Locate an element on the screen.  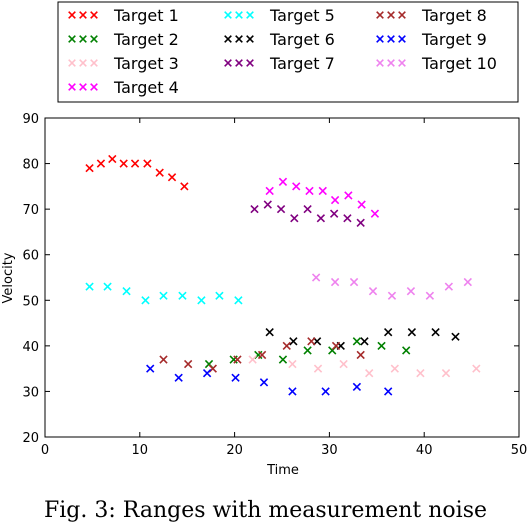
legend-item: Target 7 is located at coordinates (279, 63).